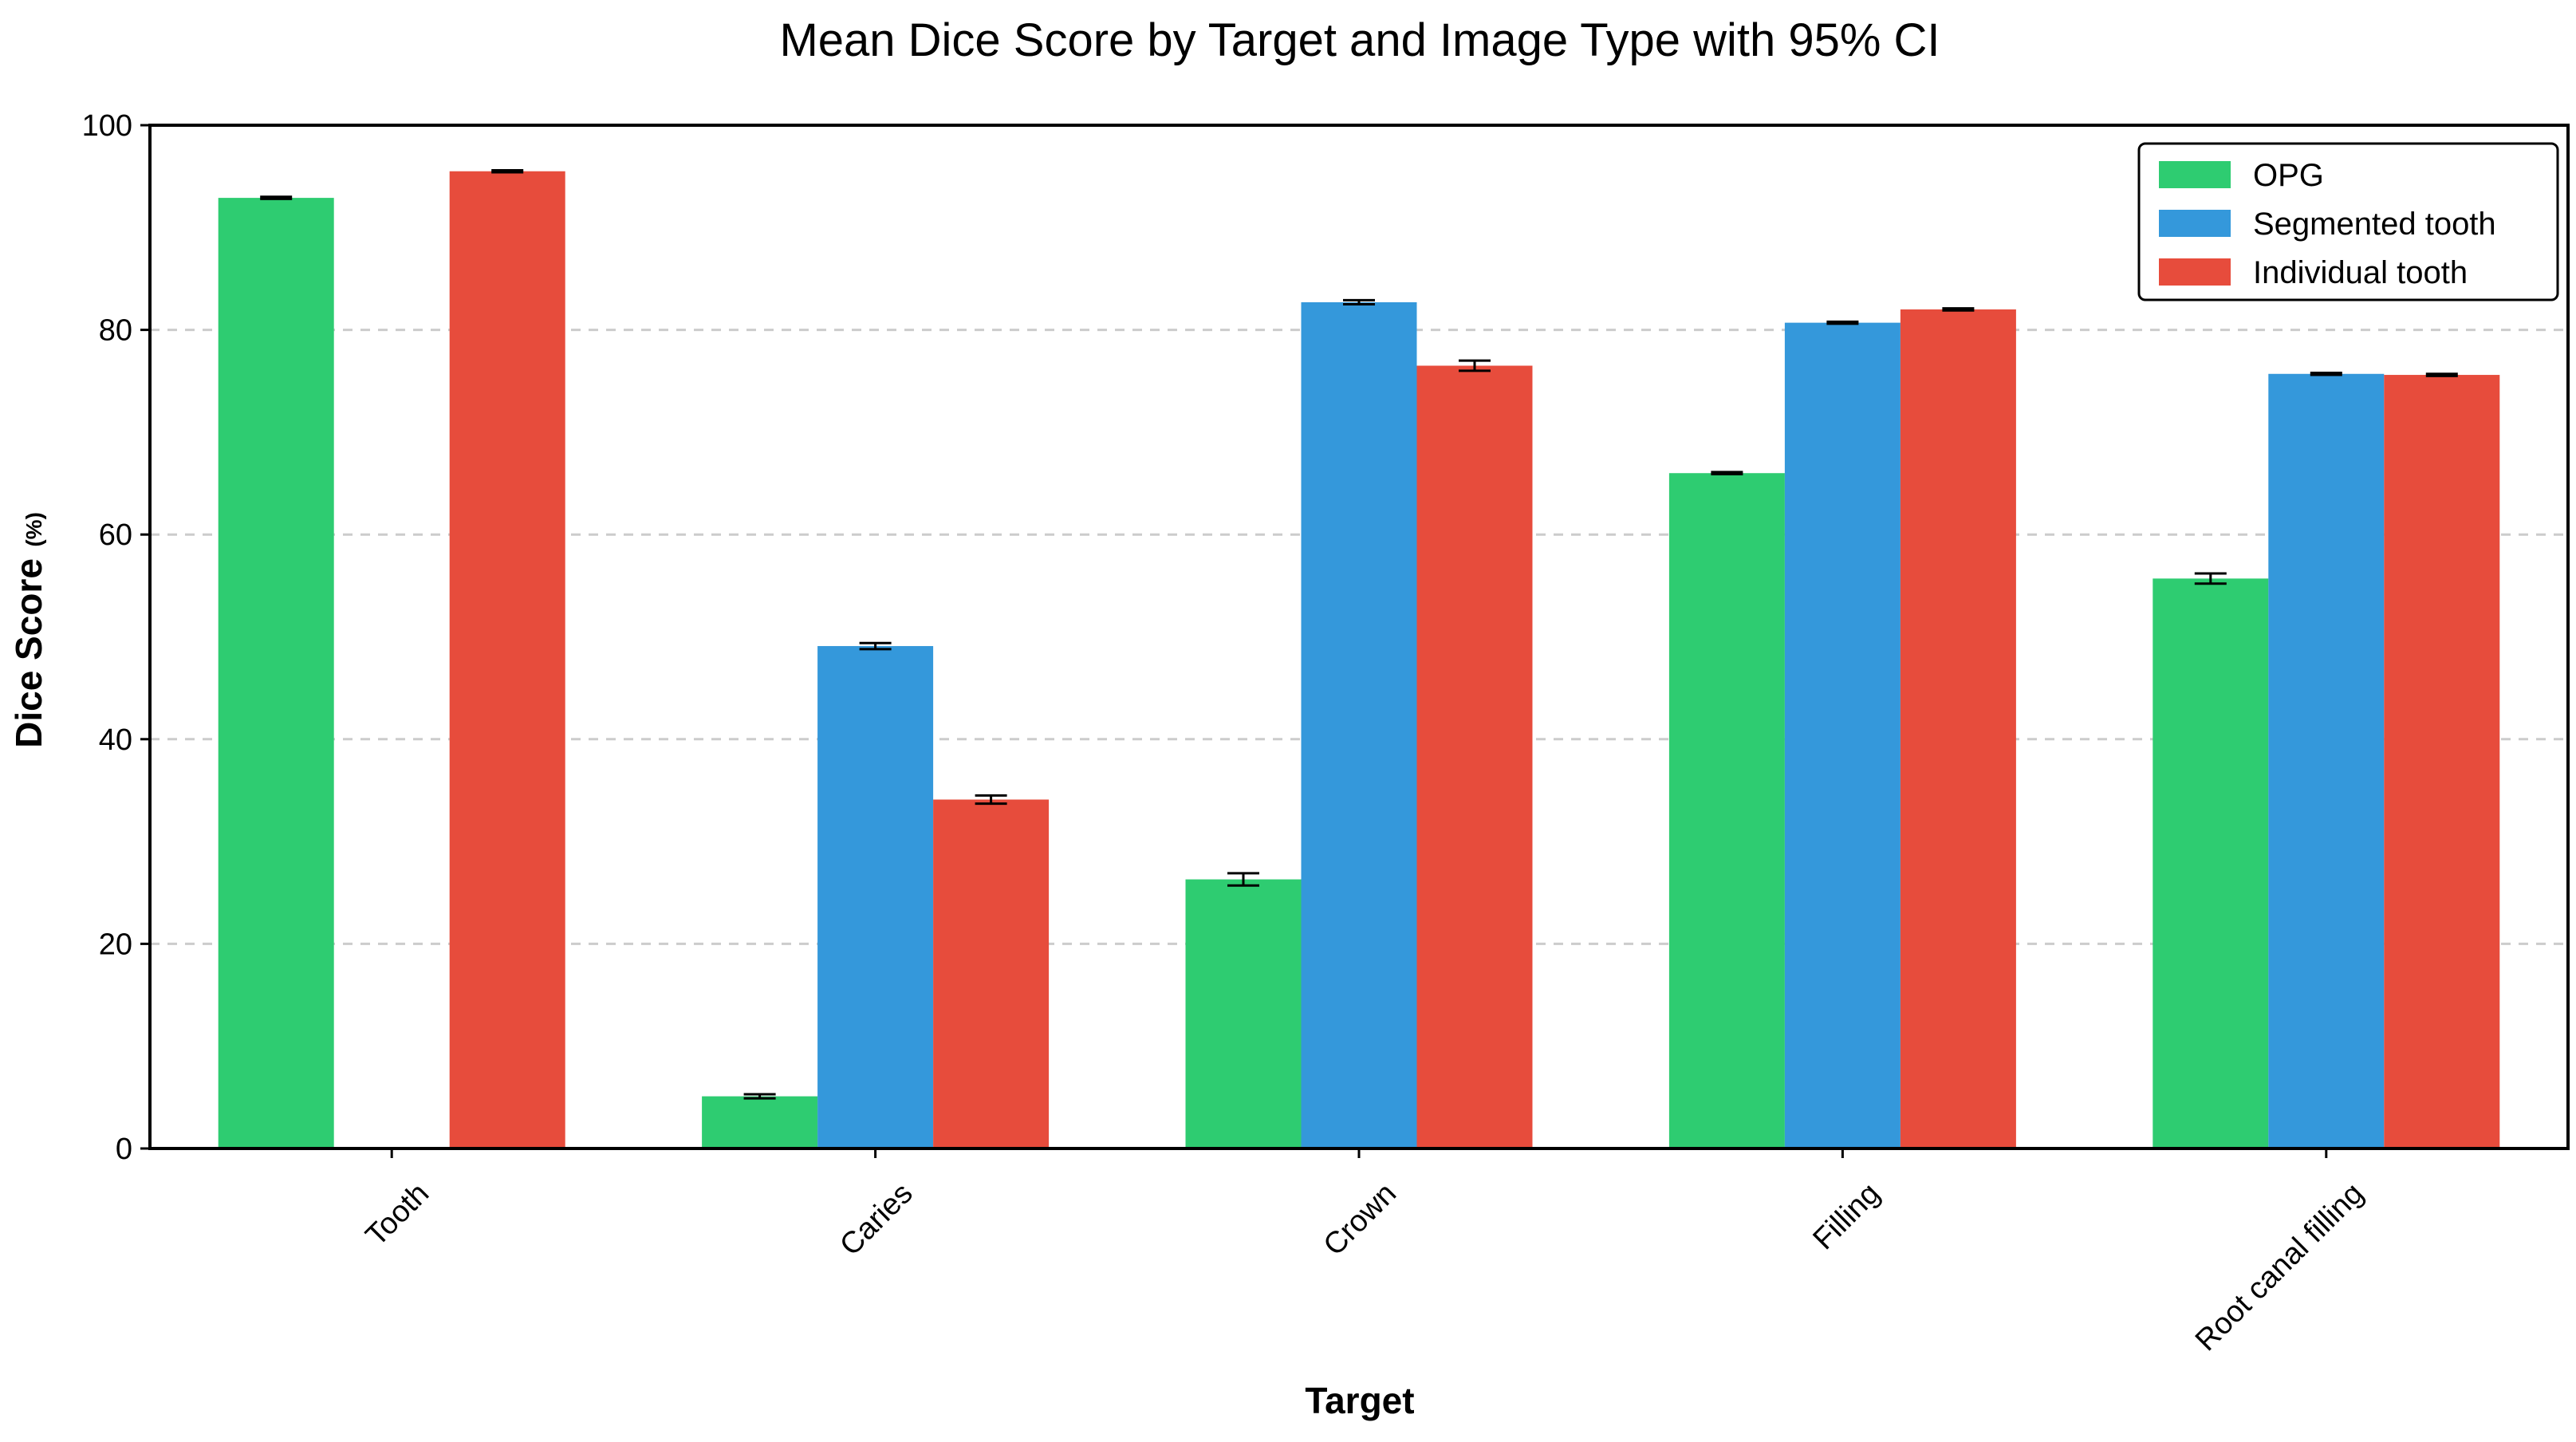 Image resolution: width=2576 pixels, height=1442 pixels. Describe the element at coordinates (2374, 225) in the screenshot. I see `legend-label: Segmented tooth` at that location.